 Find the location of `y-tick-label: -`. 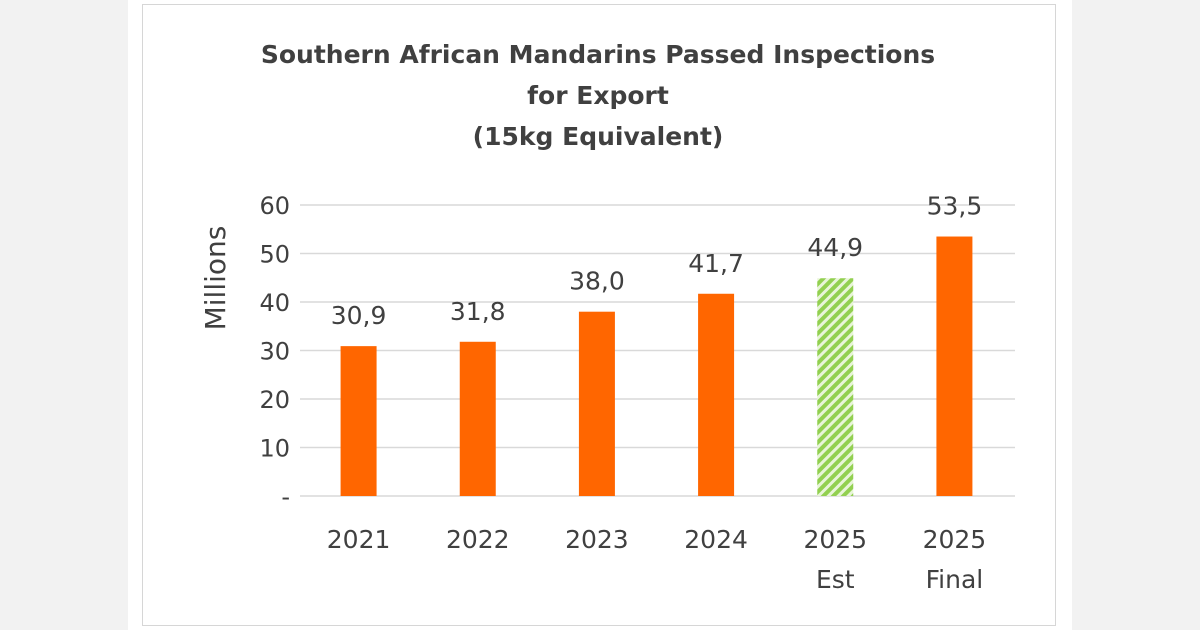

y-tick-label: - is located at coordinates (285, 497).